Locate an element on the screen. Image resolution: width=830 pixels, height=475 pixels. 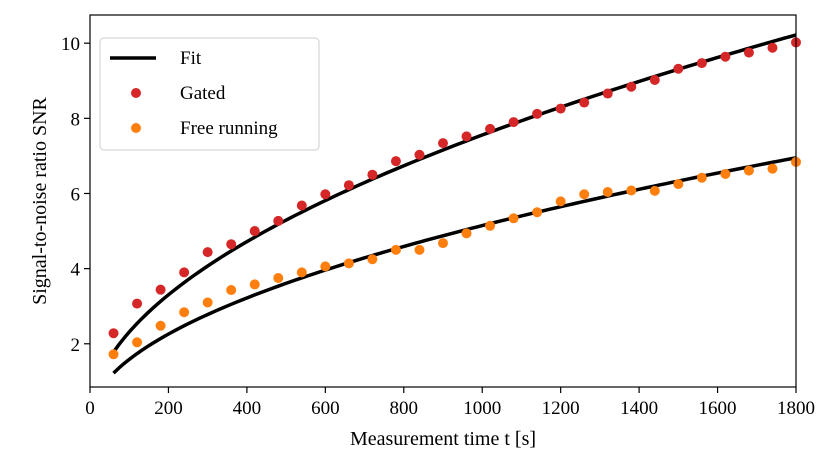
legend-label-gated: Gated is located at coordinates (203, 93).